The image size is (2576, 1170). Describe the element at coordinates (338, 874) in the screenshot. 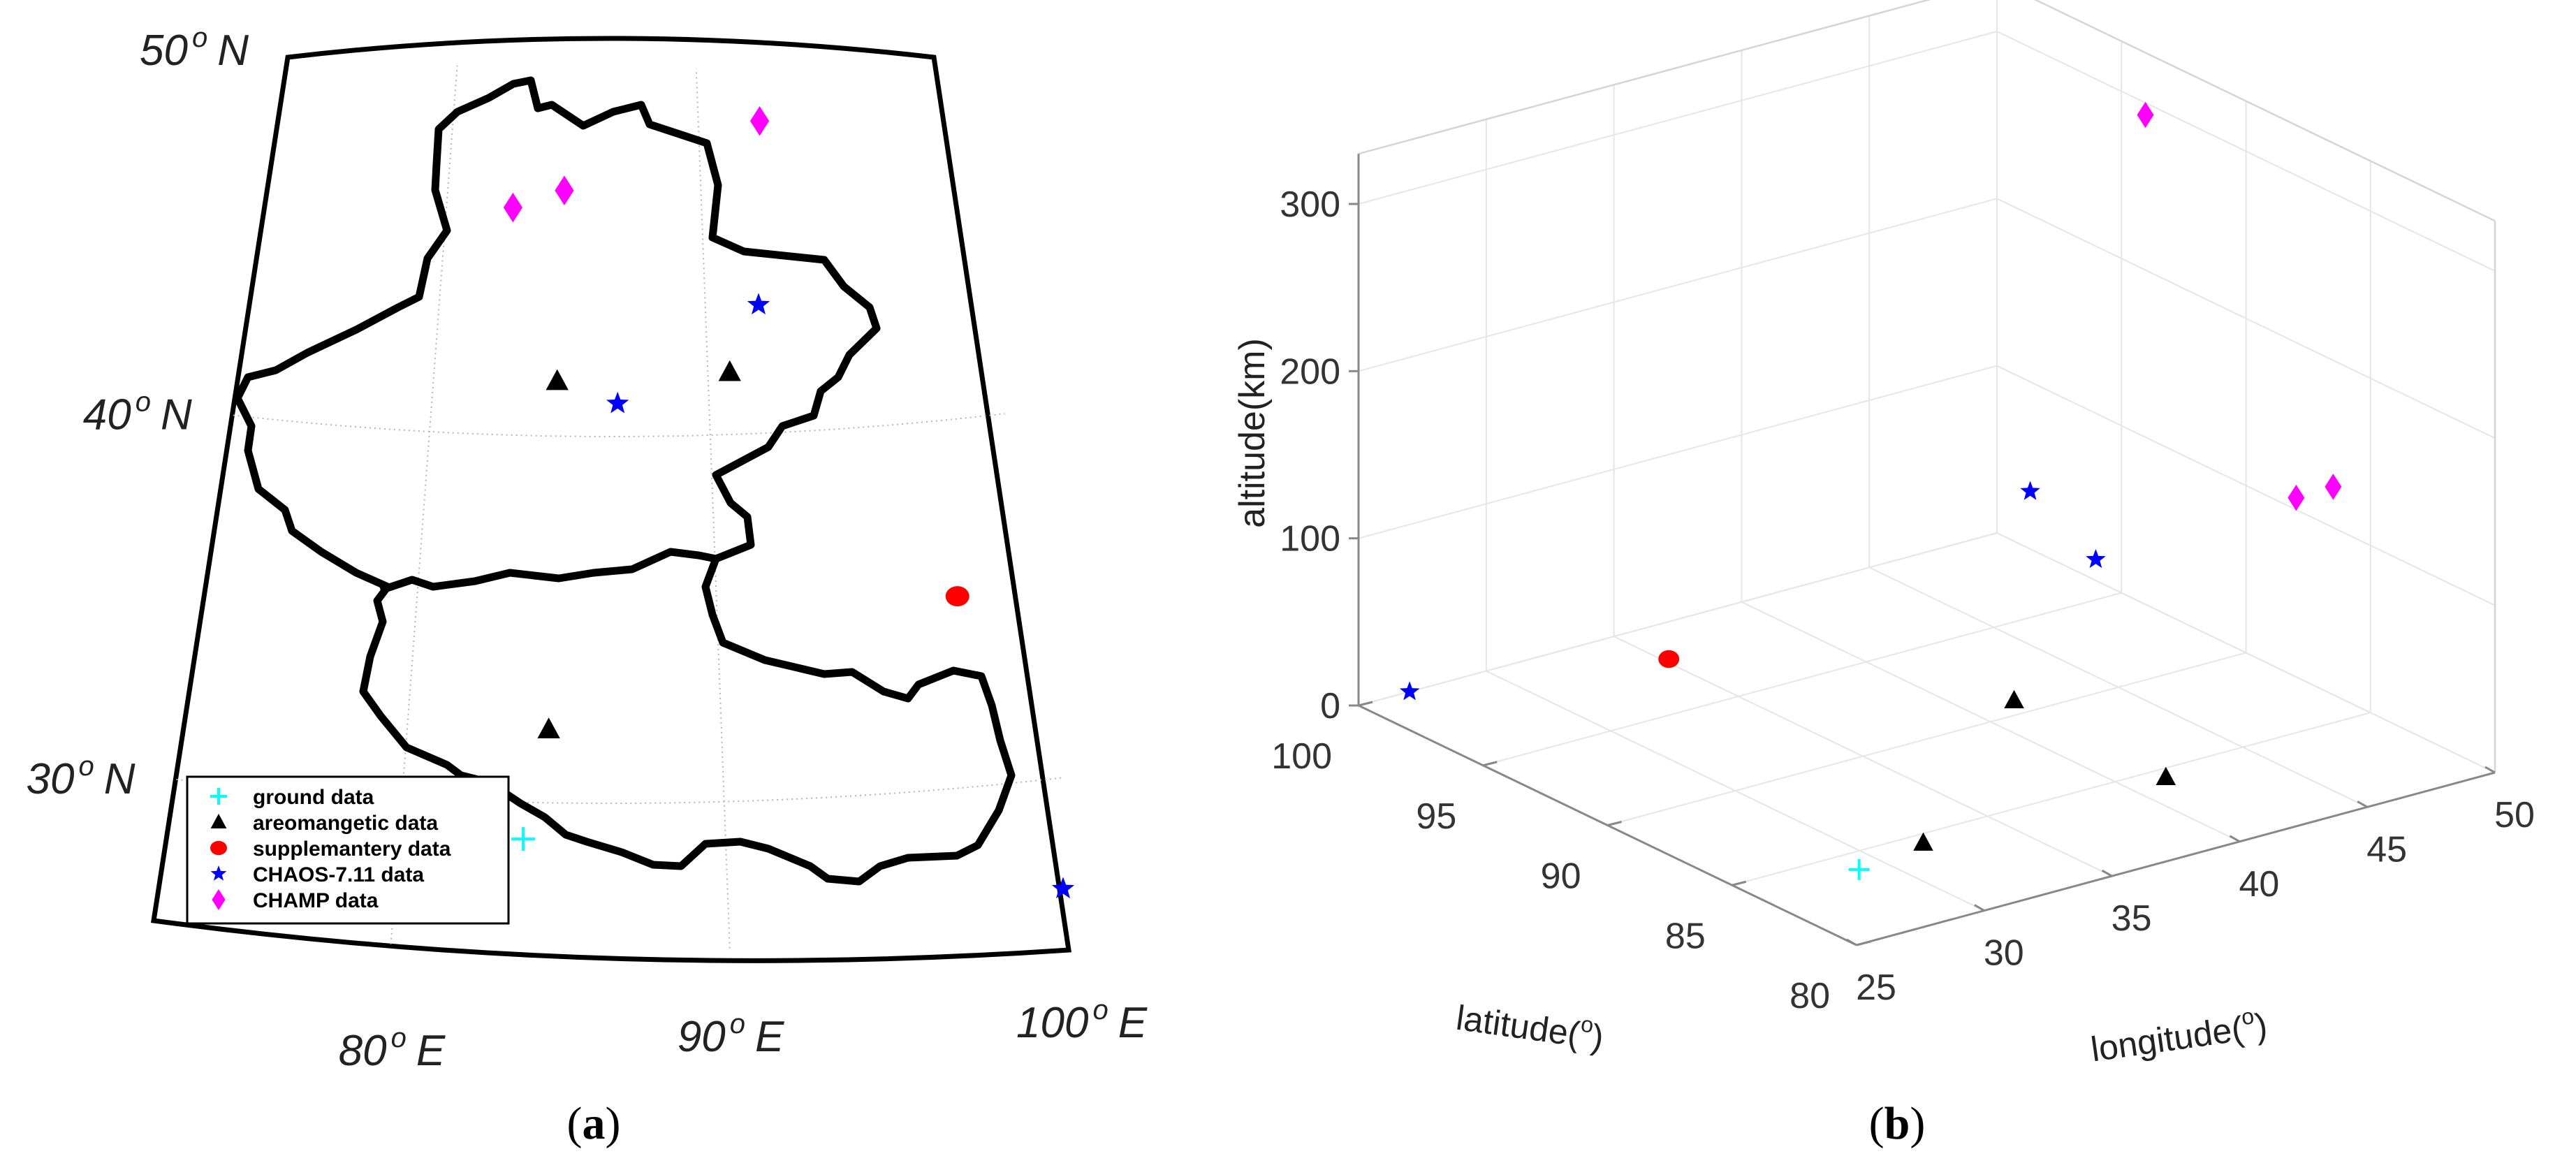

I see `legend-label: CHAOS-7.11 data` at that location.